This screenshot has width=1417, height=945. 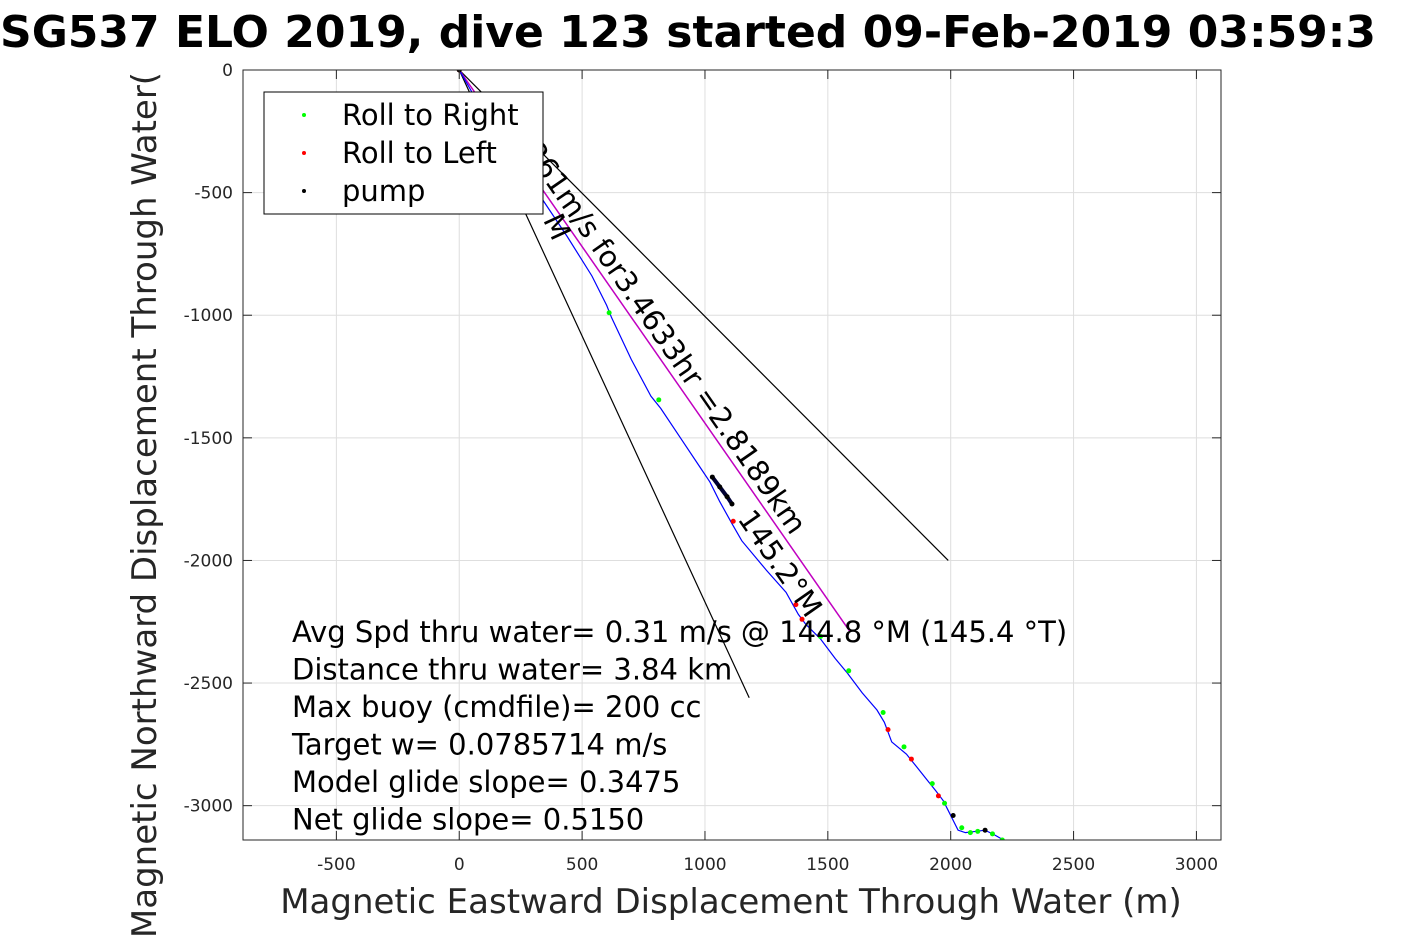 I want to click on x-tick-label: 0, so click(x=459, y=865).